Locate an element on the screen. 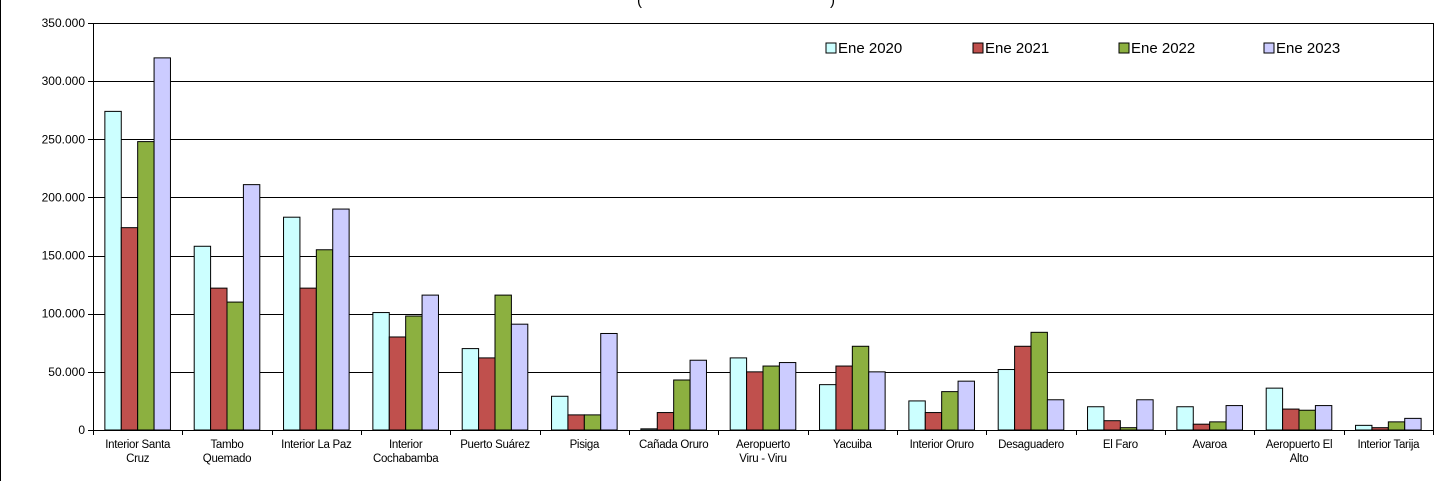 This screenshot has width=1437, height=481. y-tick-label: 300.000 is located at coordinates (64, 81).